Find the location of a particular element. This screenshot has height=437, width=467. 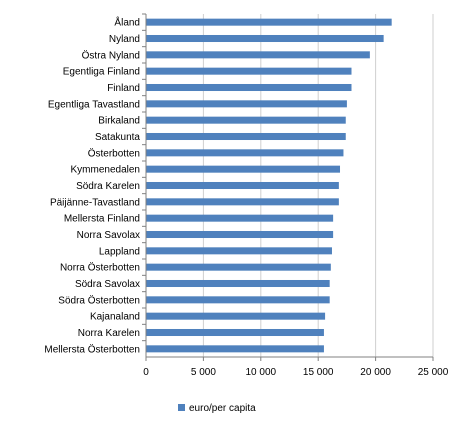

category-label: Egentliga Tavastland is located at coordinates (94, 104).